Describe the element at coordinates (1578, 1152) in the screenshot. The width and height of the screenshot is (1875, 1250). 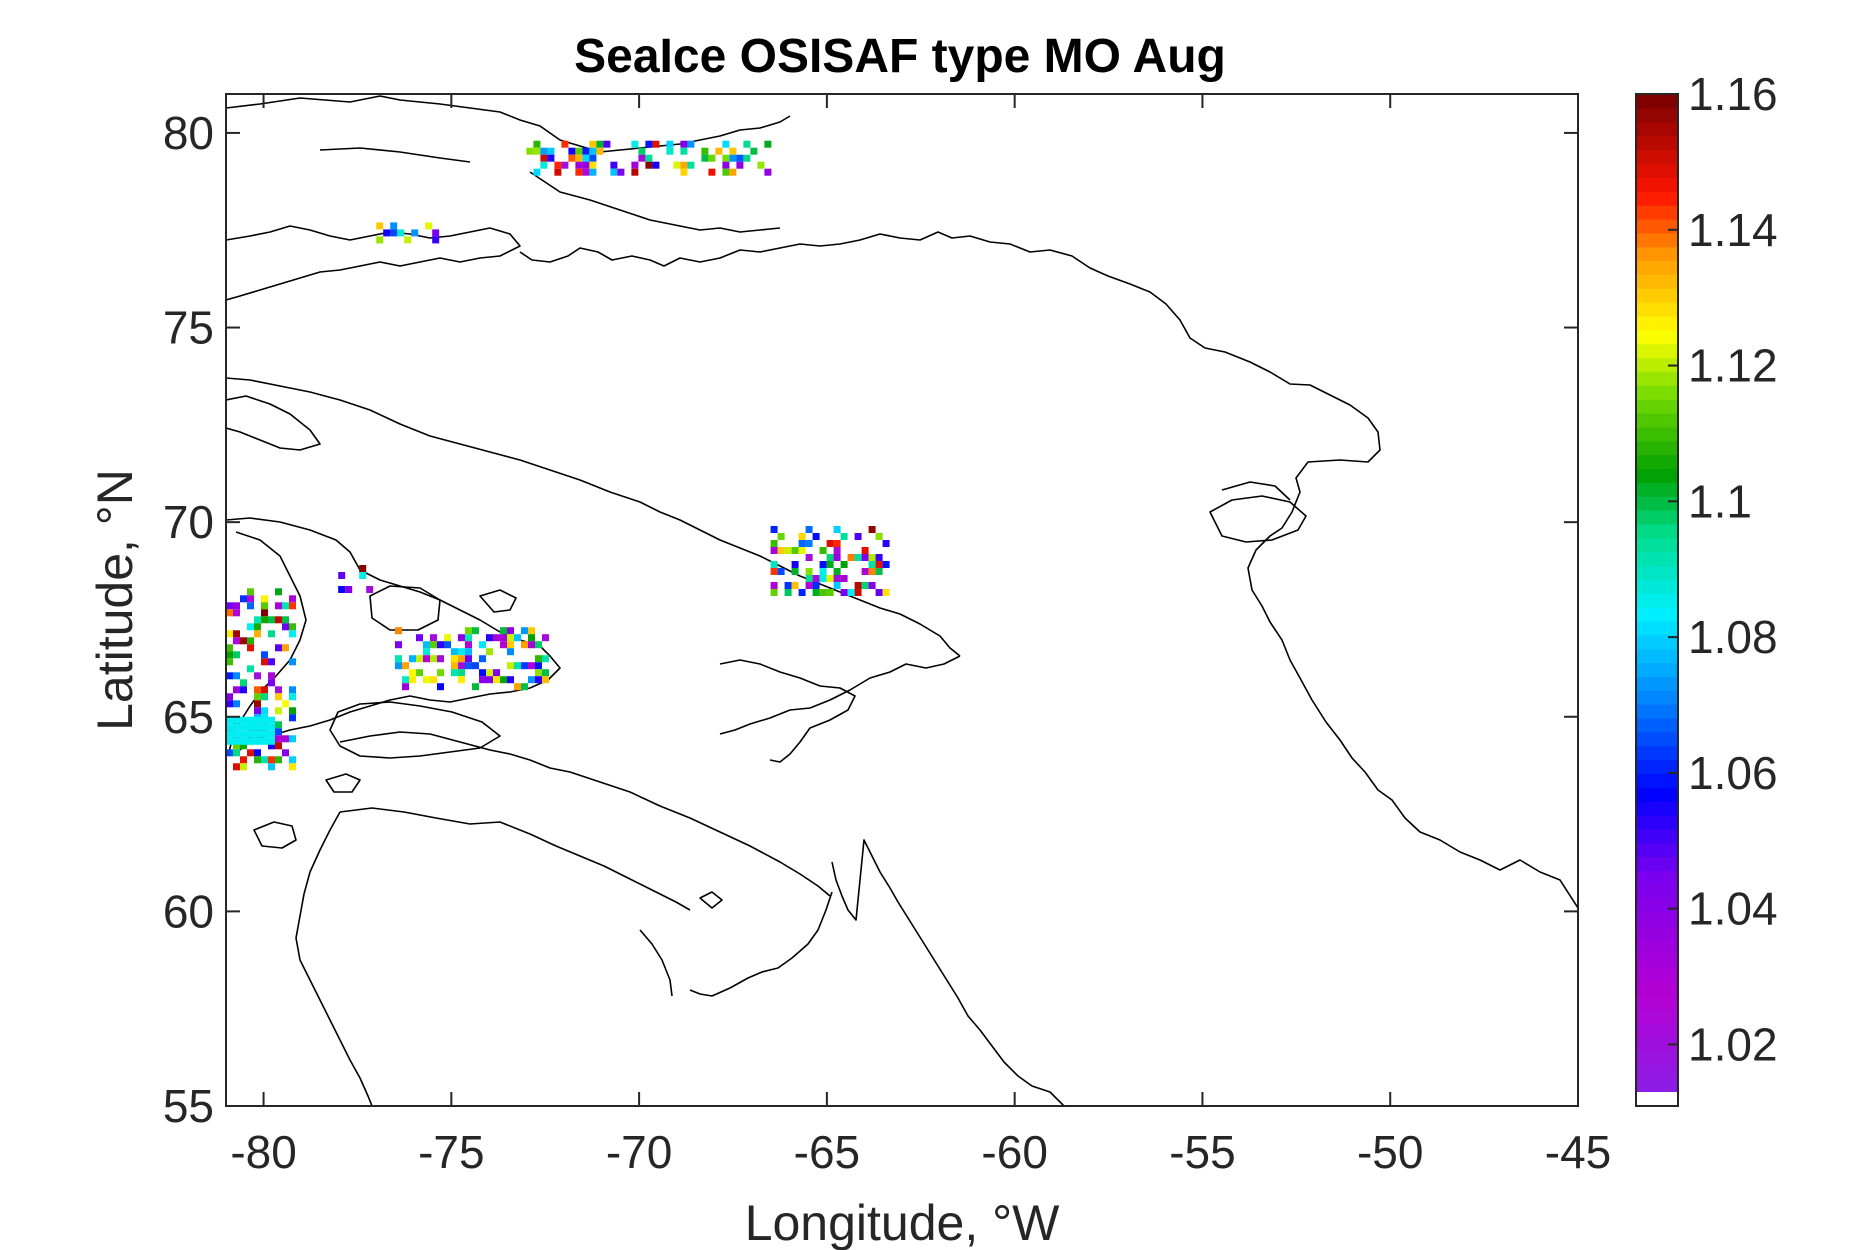
I see `x-tick-label: -45` at that location.